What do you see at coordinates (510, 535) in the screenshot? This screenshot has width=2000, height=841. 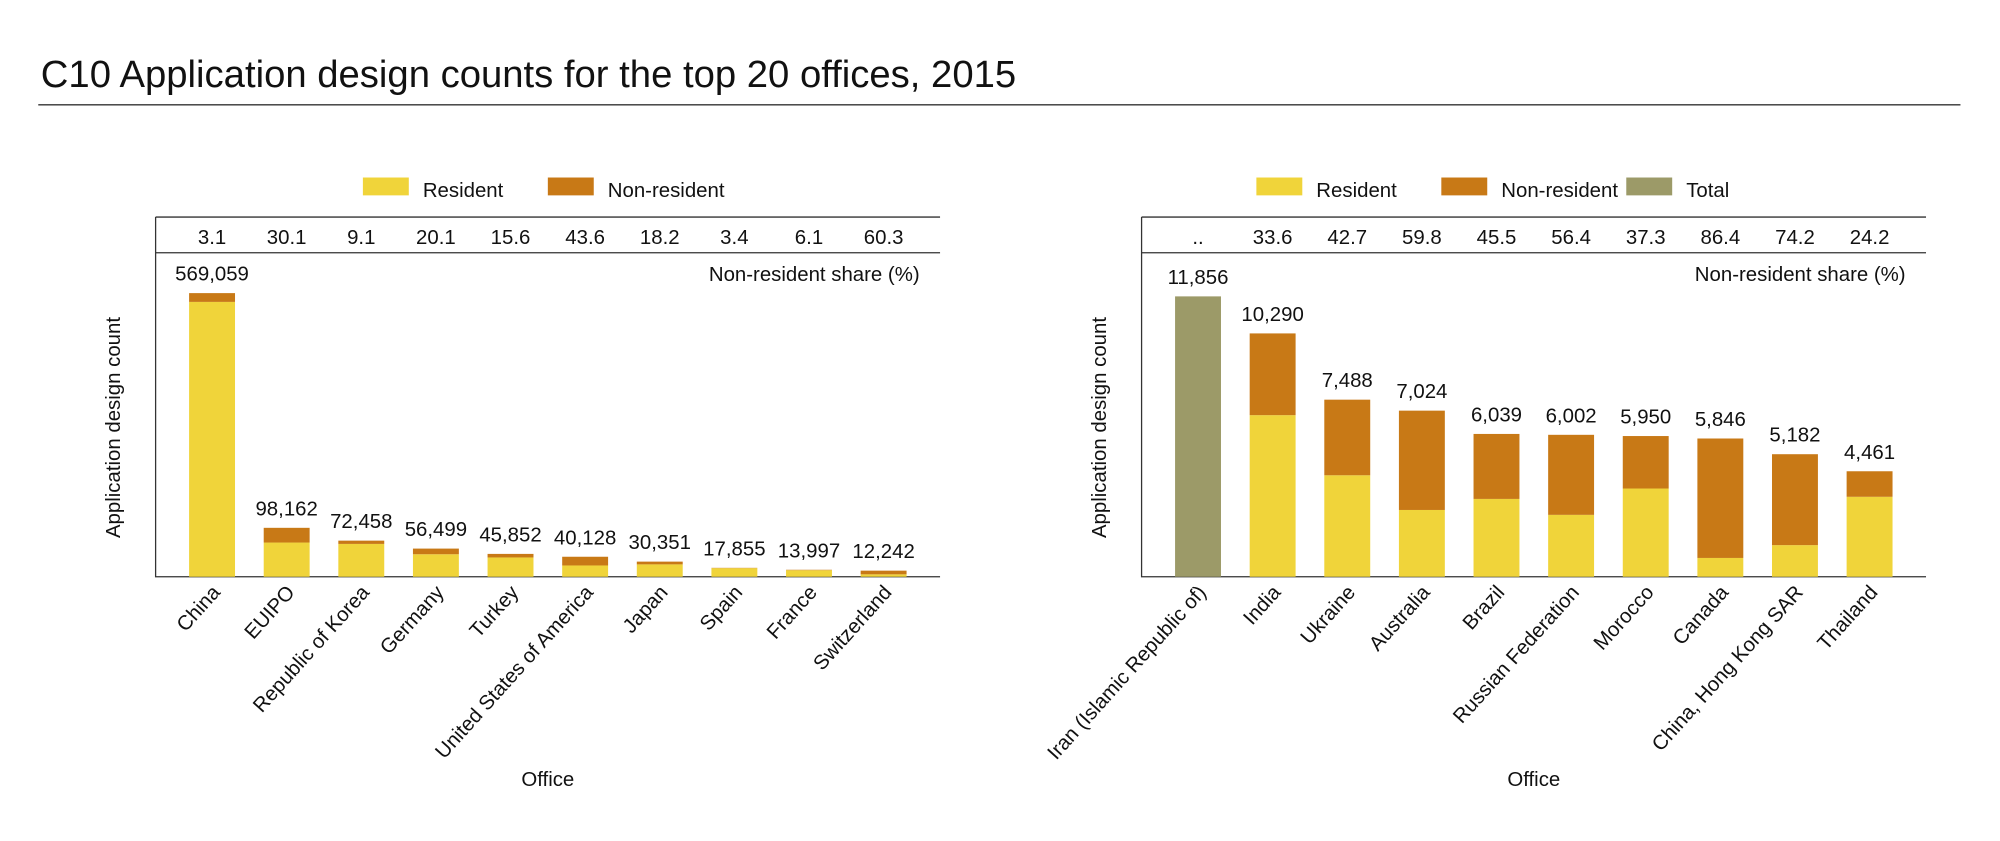 I see `total-label: 45,852` at bounding box center [510, 535].